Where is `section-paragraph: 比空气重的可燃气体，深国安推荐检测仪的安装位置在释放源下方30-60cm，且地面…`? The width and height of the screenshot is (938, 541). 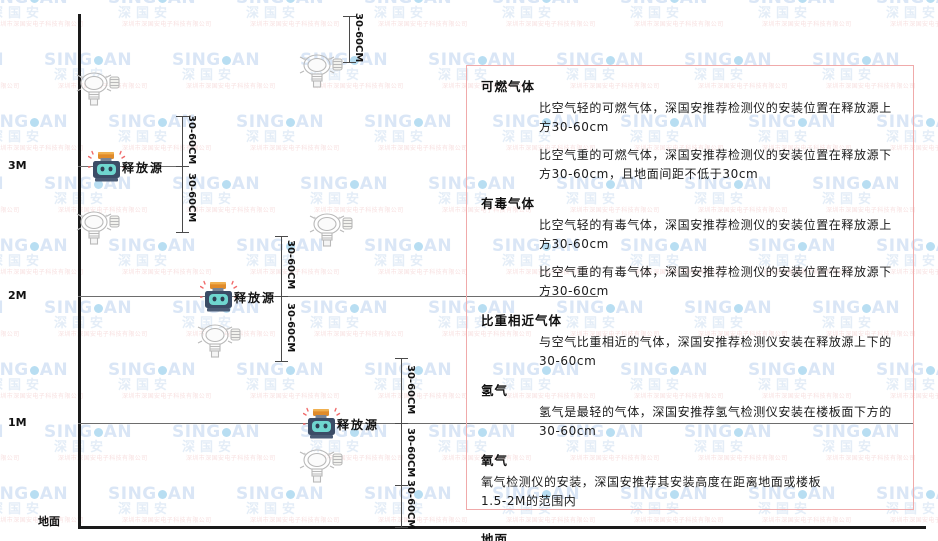 section-paragraph: 比空气重的可燃气体，深国安推荐检测仪的安装位置在释放源下方30-60cm，且地面… is located at coordinates (715, 164).